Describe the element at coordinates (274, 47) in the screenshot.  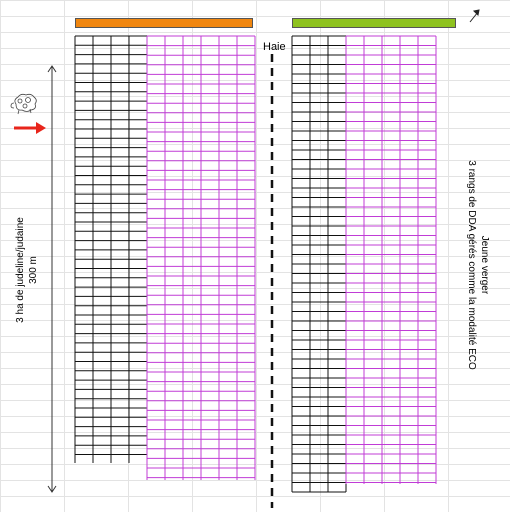
I see `hedge-label: Haie` at that location.